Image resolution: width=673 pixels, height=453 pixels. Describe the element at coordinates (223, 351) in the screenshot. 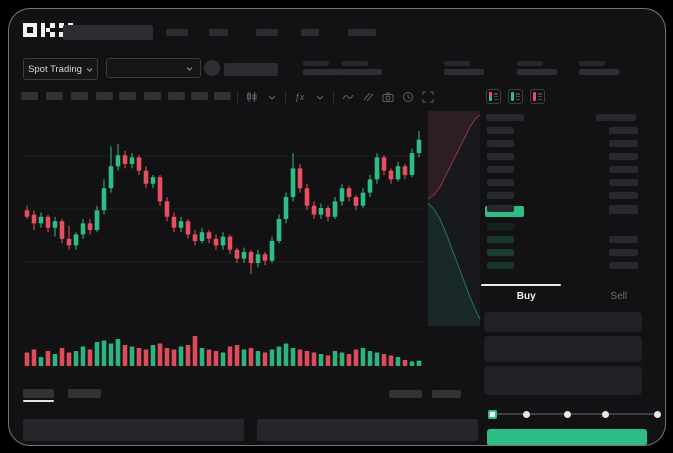

I see `volume-chart` at that location.